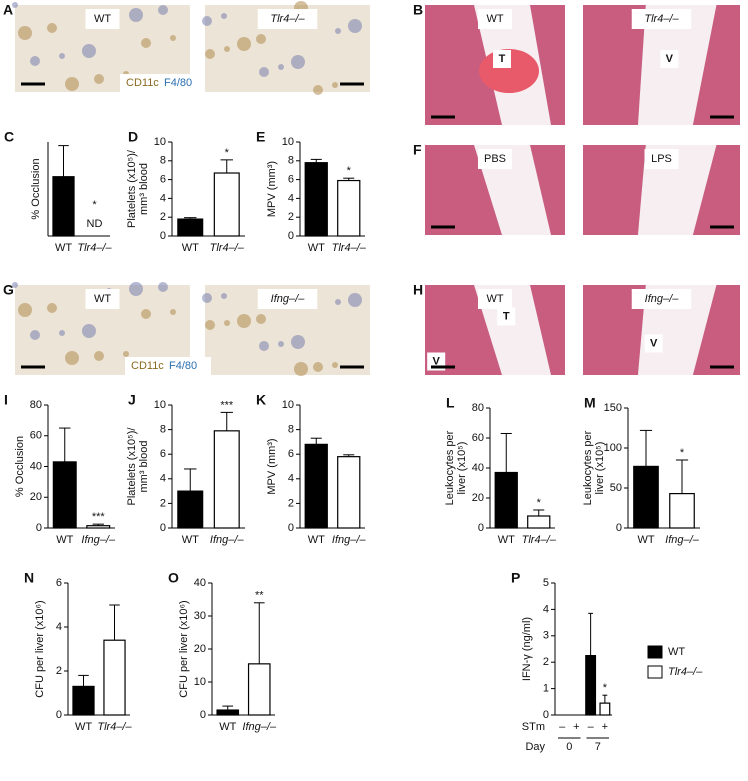 This screenshot has height=781, width=748. What do you see at coordinates (261, 400) in the screenshot?
I see `panel-letter: K` at bounding box center [261, 400].